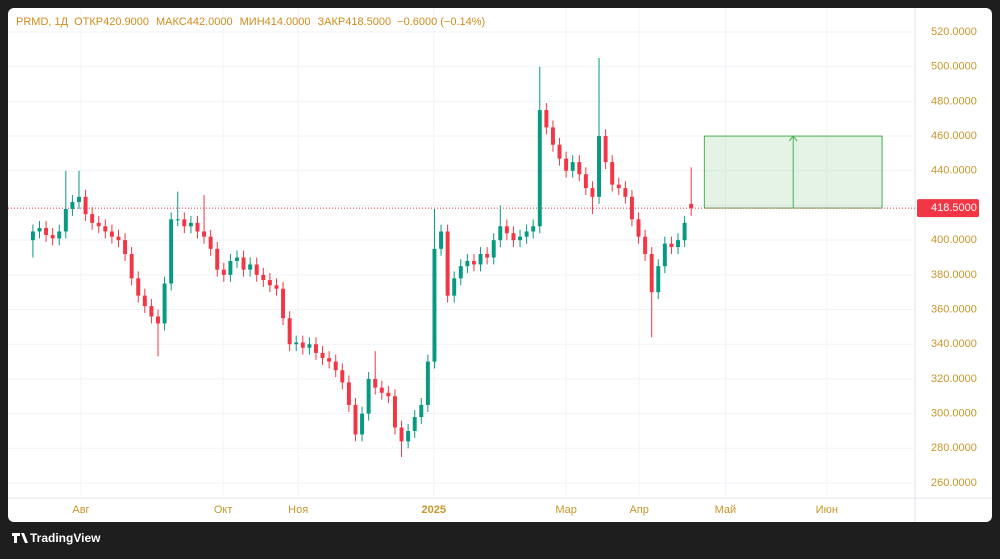 This screenshot has height=559, width=1000. I want to click on field-value: 418.5000, so click(368, 22).